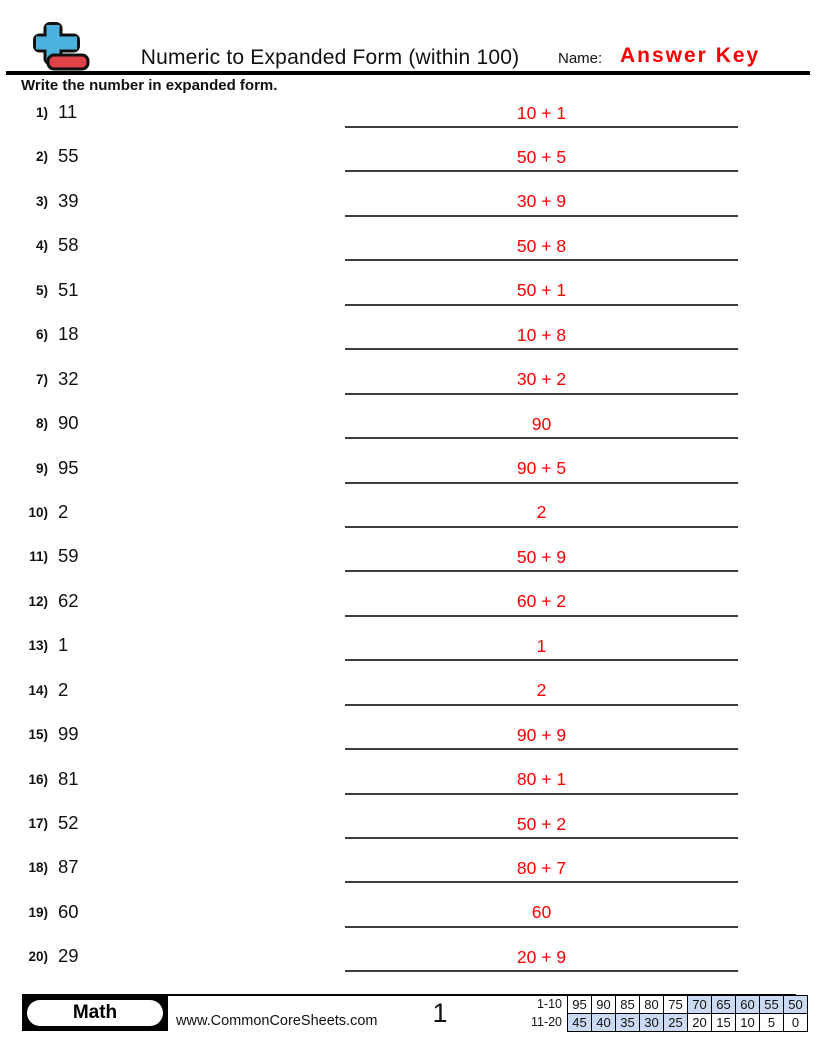 The height and width of the screenshot is (1056, 816). I want to click on answer-blank-line: 30 + 2, so click(541, 379).